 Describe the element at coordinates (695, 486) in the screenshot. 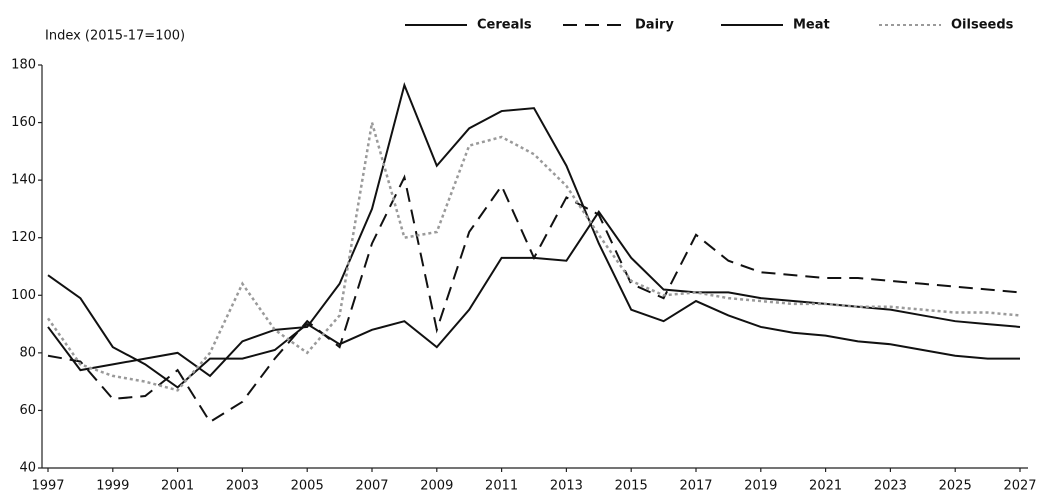

I see `x-tick-label: 2017` at that location.